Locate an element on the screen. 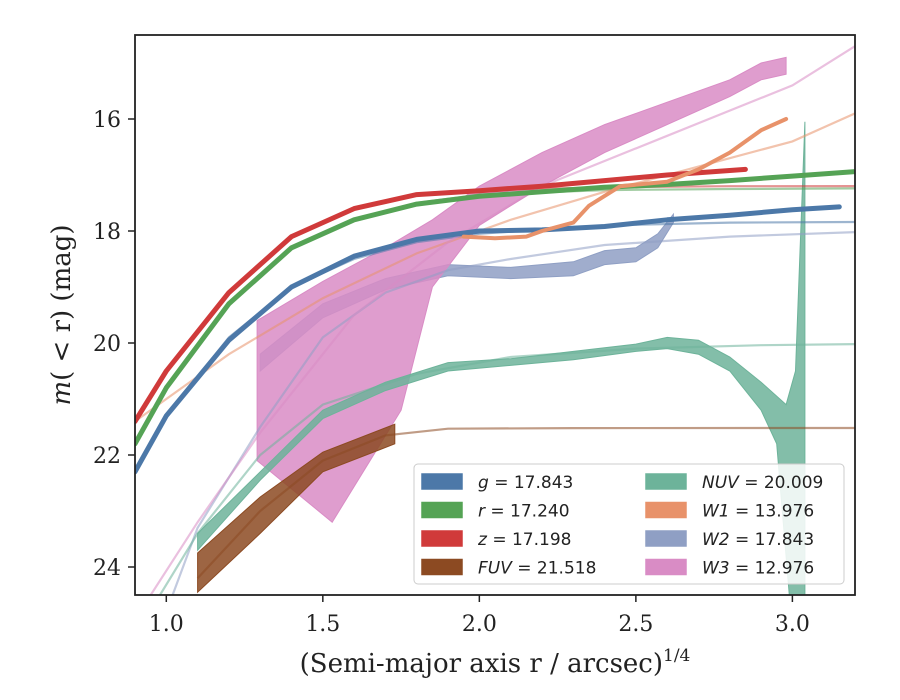  legend-item-g: g = 17.843 is located at coordinates (497, 483).